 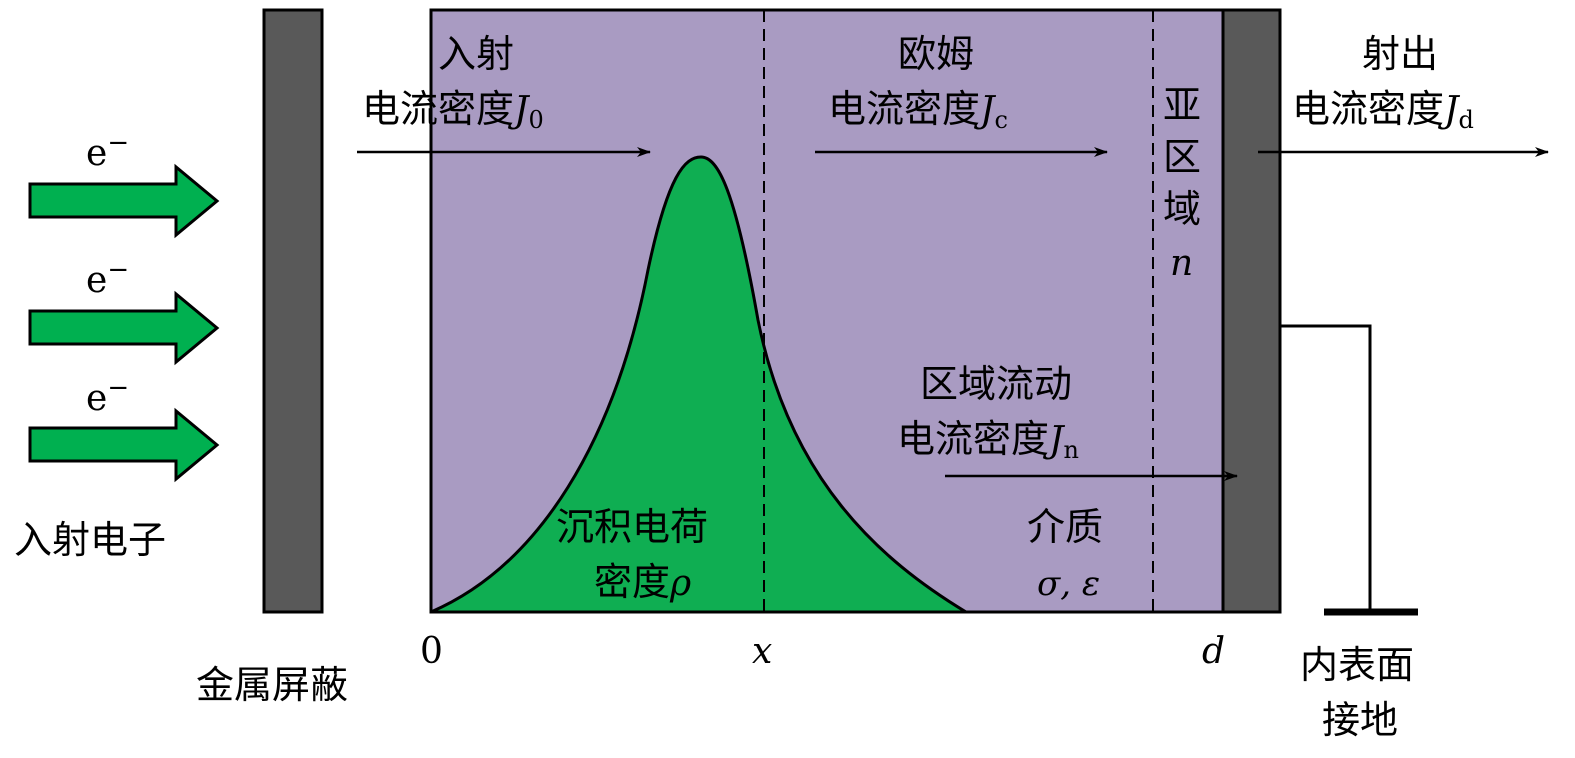 What do you see at coordinates (1400, 54) in the screenshot?
I see `emit-label-1: 射出` at bounding box center [1400, 54].